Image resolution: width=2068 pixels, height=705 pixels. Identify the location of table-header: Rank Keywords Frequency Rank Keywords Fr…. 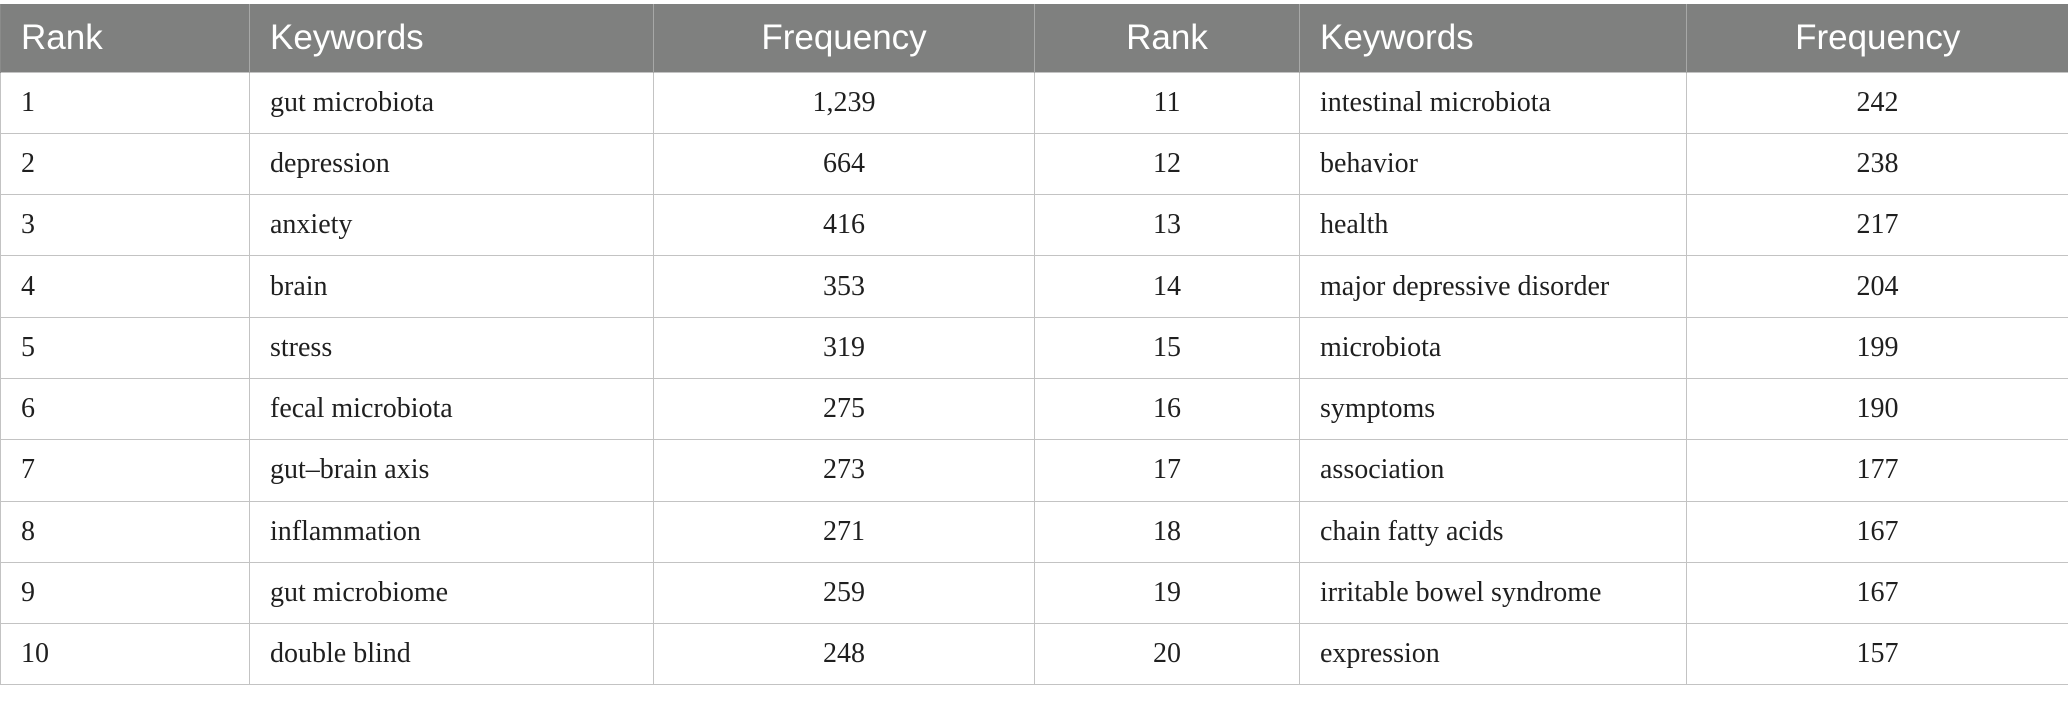
(1034, 38).